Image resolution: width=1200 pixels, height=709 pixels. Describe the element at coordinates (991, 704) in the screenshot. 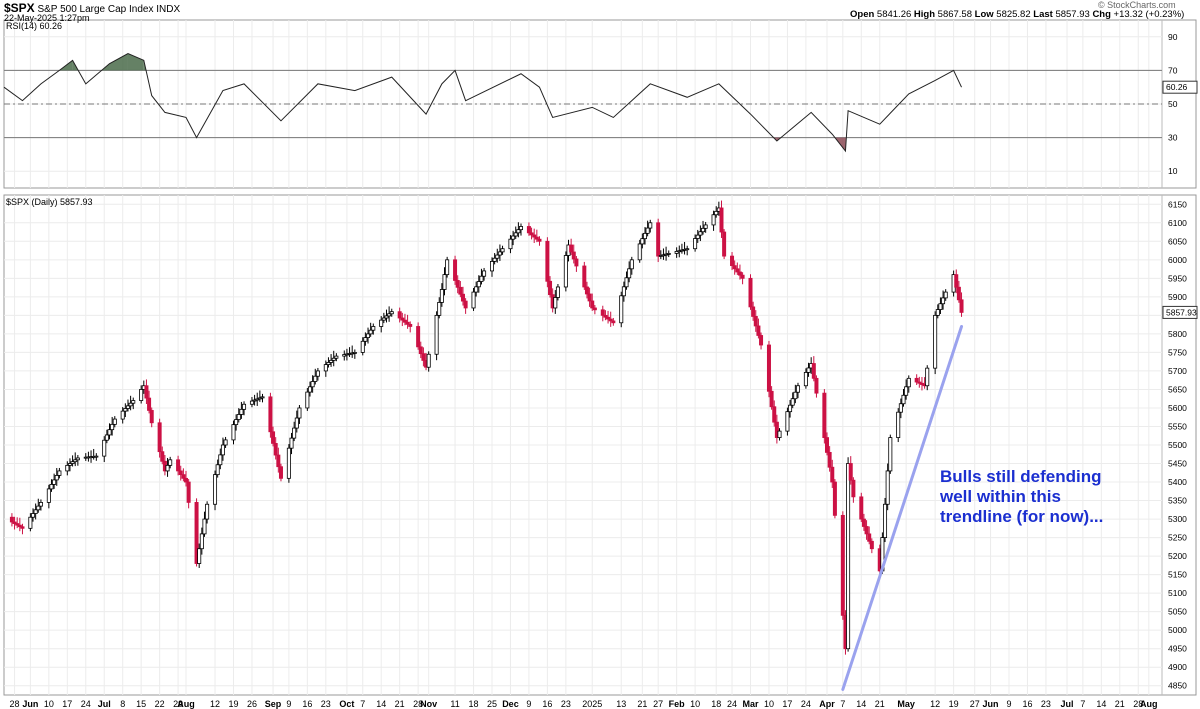

I see `x-tick-label: Jun` at that location.